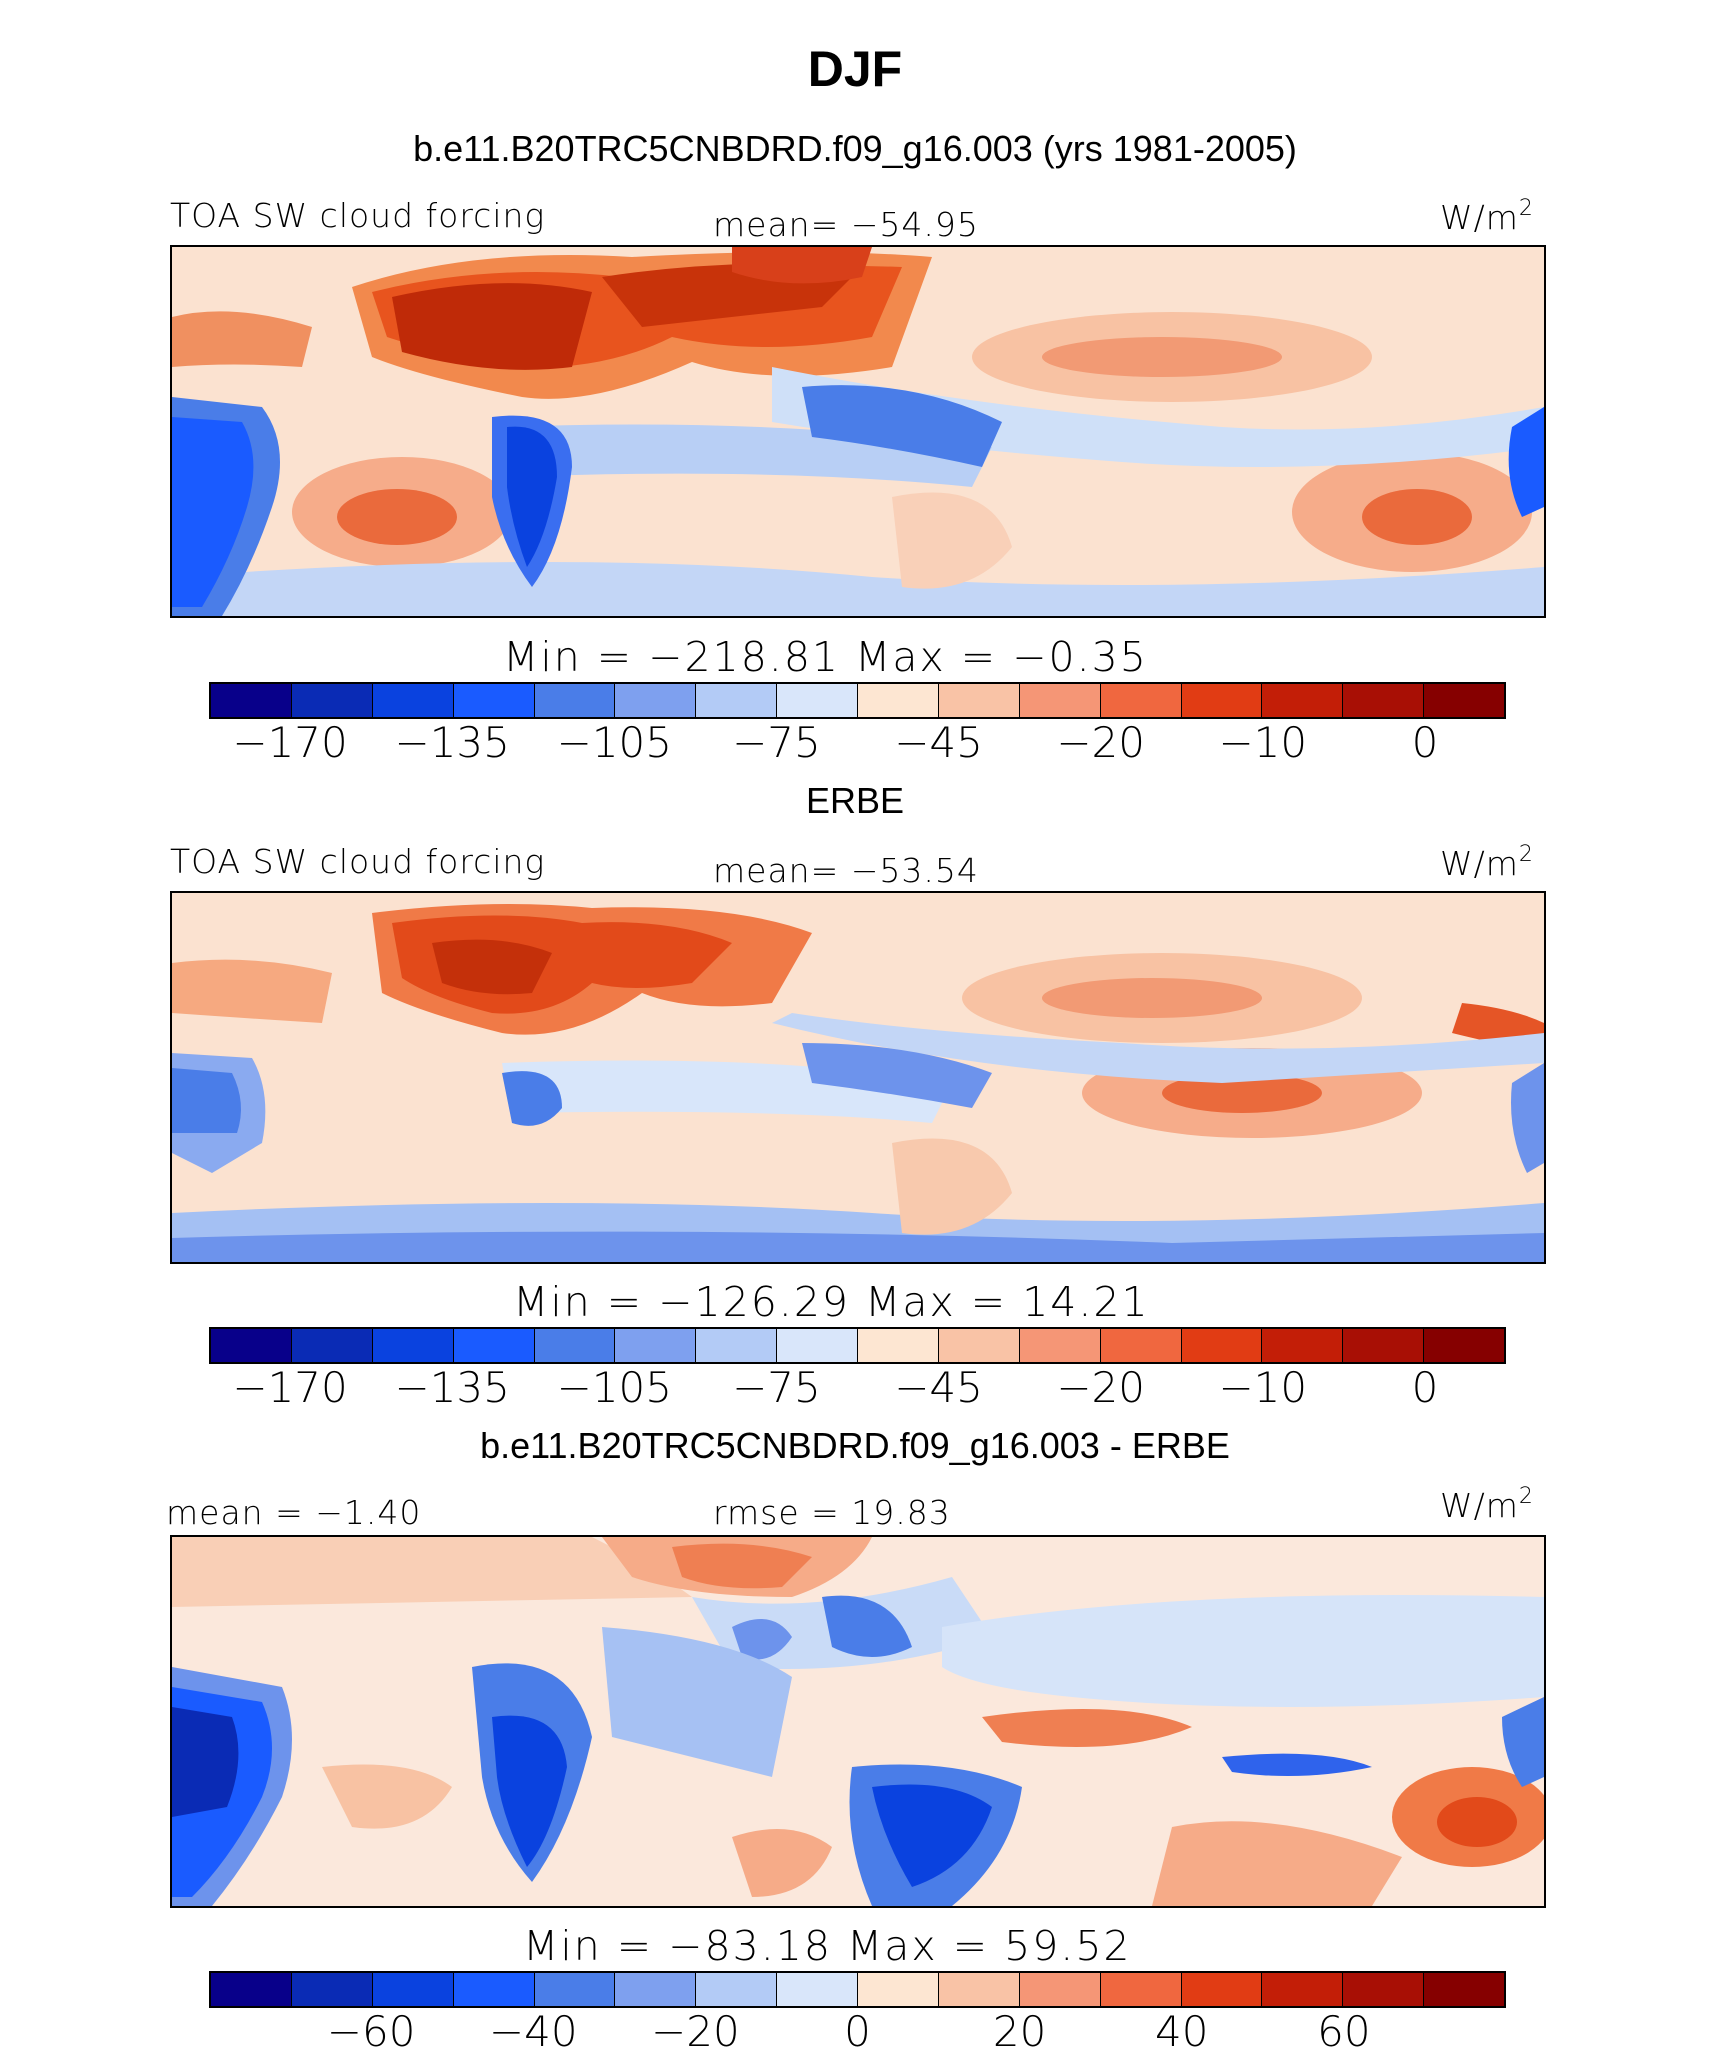 Image resolution: width=1710 pixels, height=2064 pixels. What do you see at coordinates (858, 1077) in the screenshot?
I see `panel-2-map` at bounding box center [858, 1077].